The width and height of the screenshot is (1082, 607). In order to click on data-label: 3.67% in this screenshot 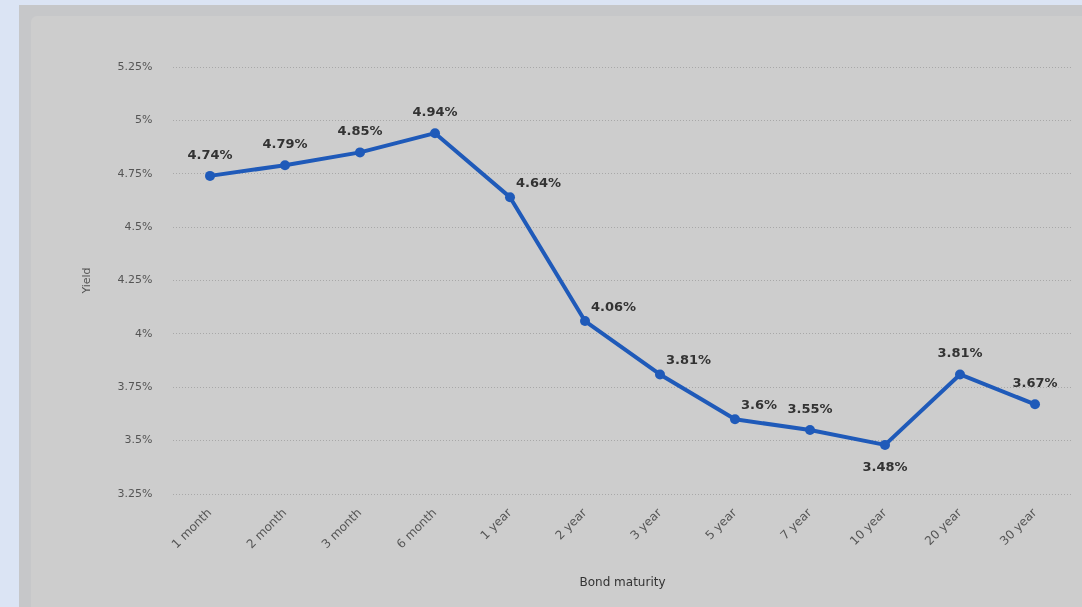, I will do `click(1035, 383)`.